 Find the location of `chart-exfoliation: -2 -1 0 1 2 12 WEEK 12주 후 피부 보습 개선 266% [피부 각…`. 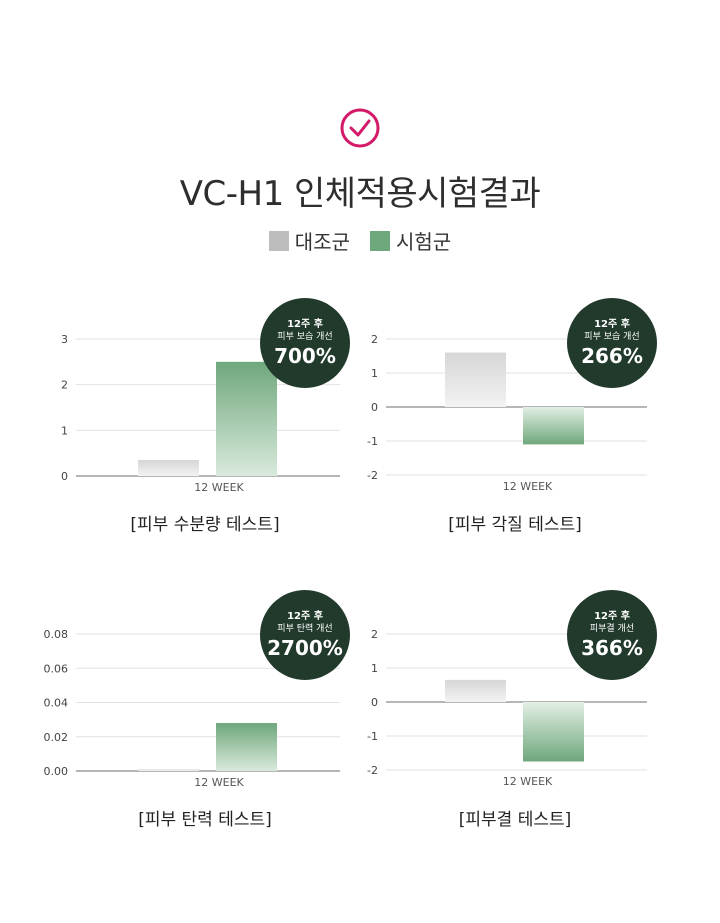

chart-exfoliation: -2 -1 0 1 2 12 WEEK 12주 후 피부 보습 개선 266% [피부 각… is located at coordinates (515, 430).